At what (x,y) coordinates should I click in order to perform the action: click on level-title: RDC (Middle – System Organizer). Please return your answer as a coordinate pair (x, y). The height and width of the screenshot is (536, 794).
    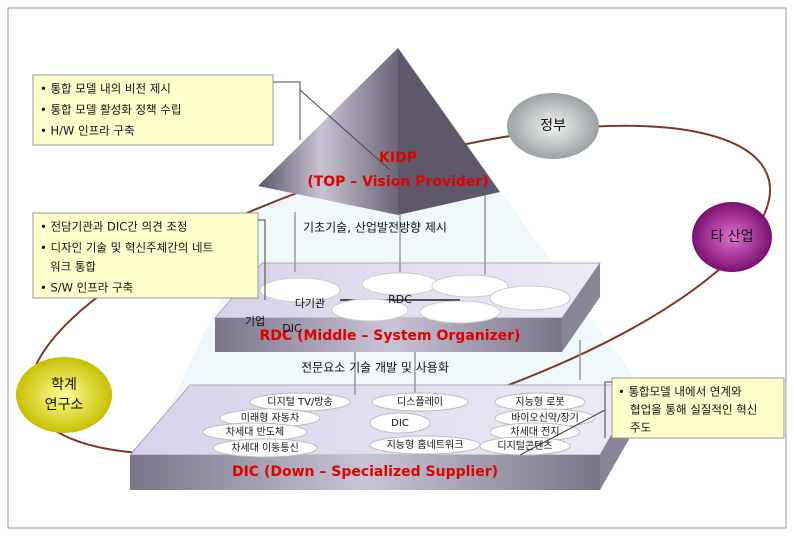
    Looking at the image, I should click on (390, 336).